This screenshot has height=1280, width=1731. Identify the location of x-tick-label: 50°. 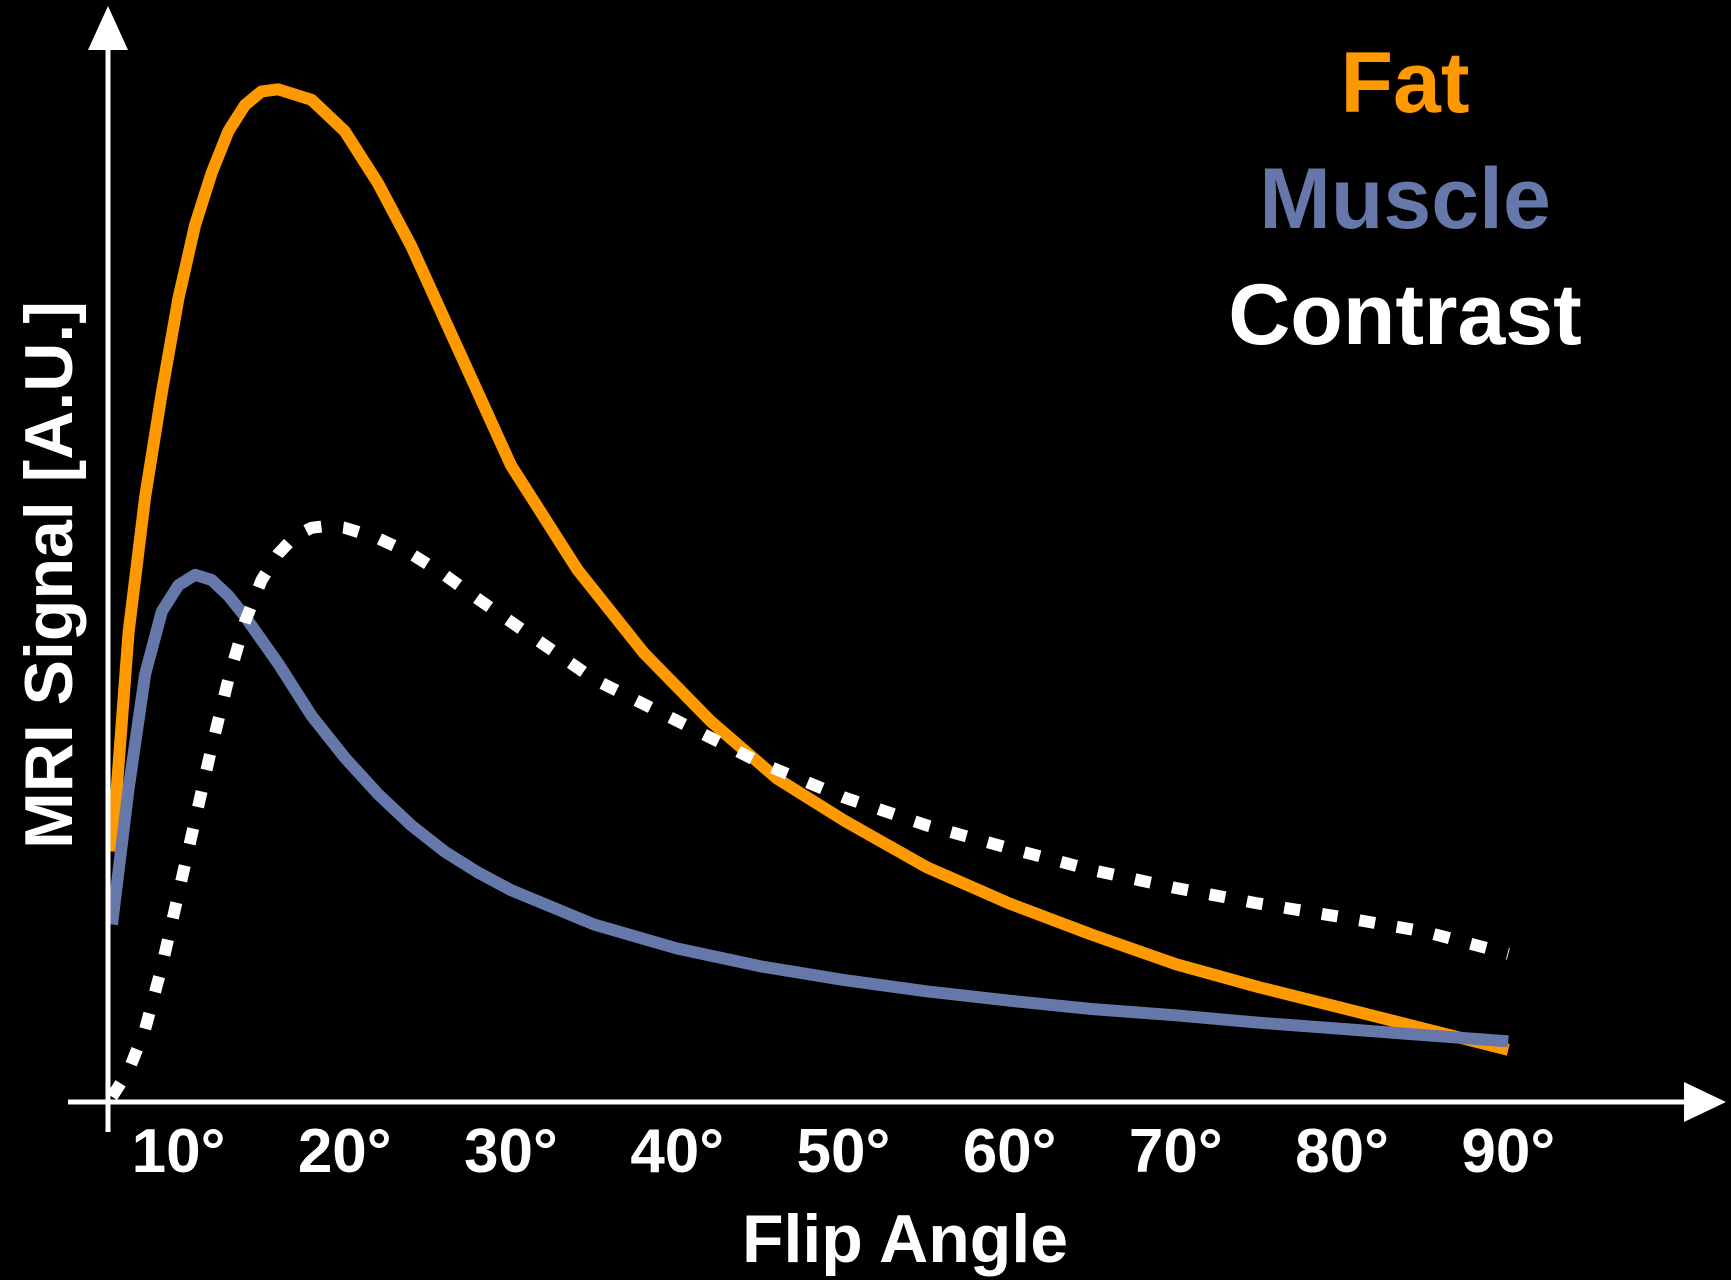
(844, 1151).